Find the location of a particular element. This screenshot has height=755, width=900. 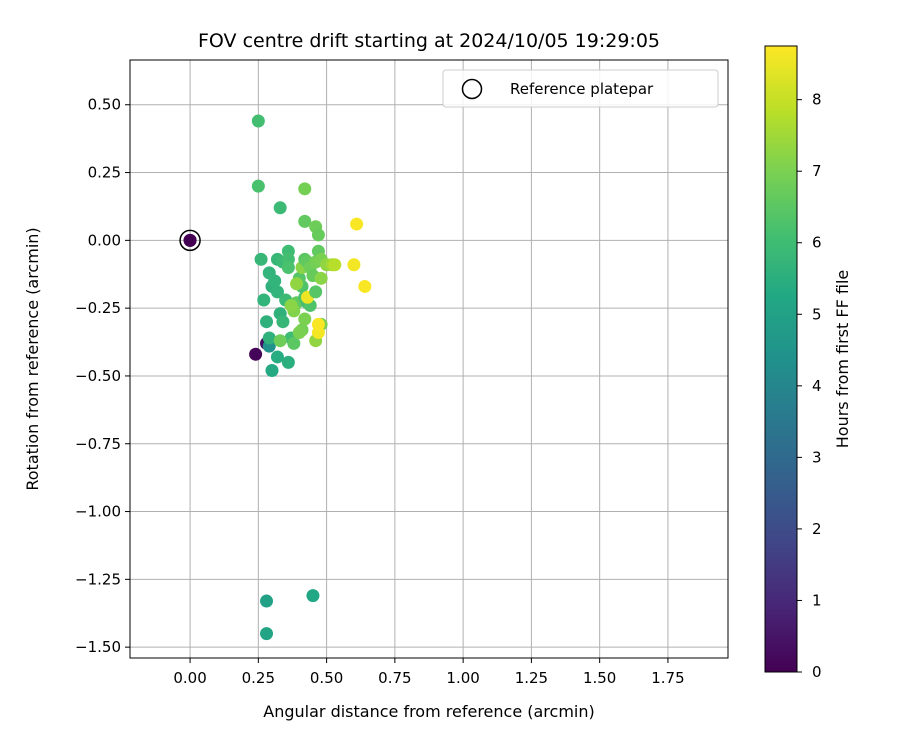

x-tick-label: 0.50 is located at coordinates (326, 678).